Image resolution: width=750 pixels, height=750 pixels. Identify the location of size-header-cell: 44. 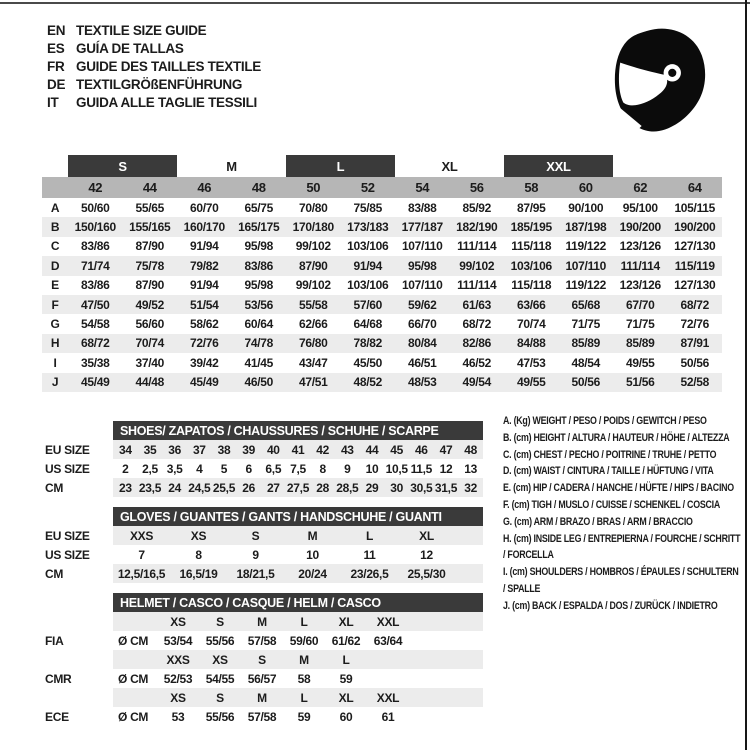
(149, 187).